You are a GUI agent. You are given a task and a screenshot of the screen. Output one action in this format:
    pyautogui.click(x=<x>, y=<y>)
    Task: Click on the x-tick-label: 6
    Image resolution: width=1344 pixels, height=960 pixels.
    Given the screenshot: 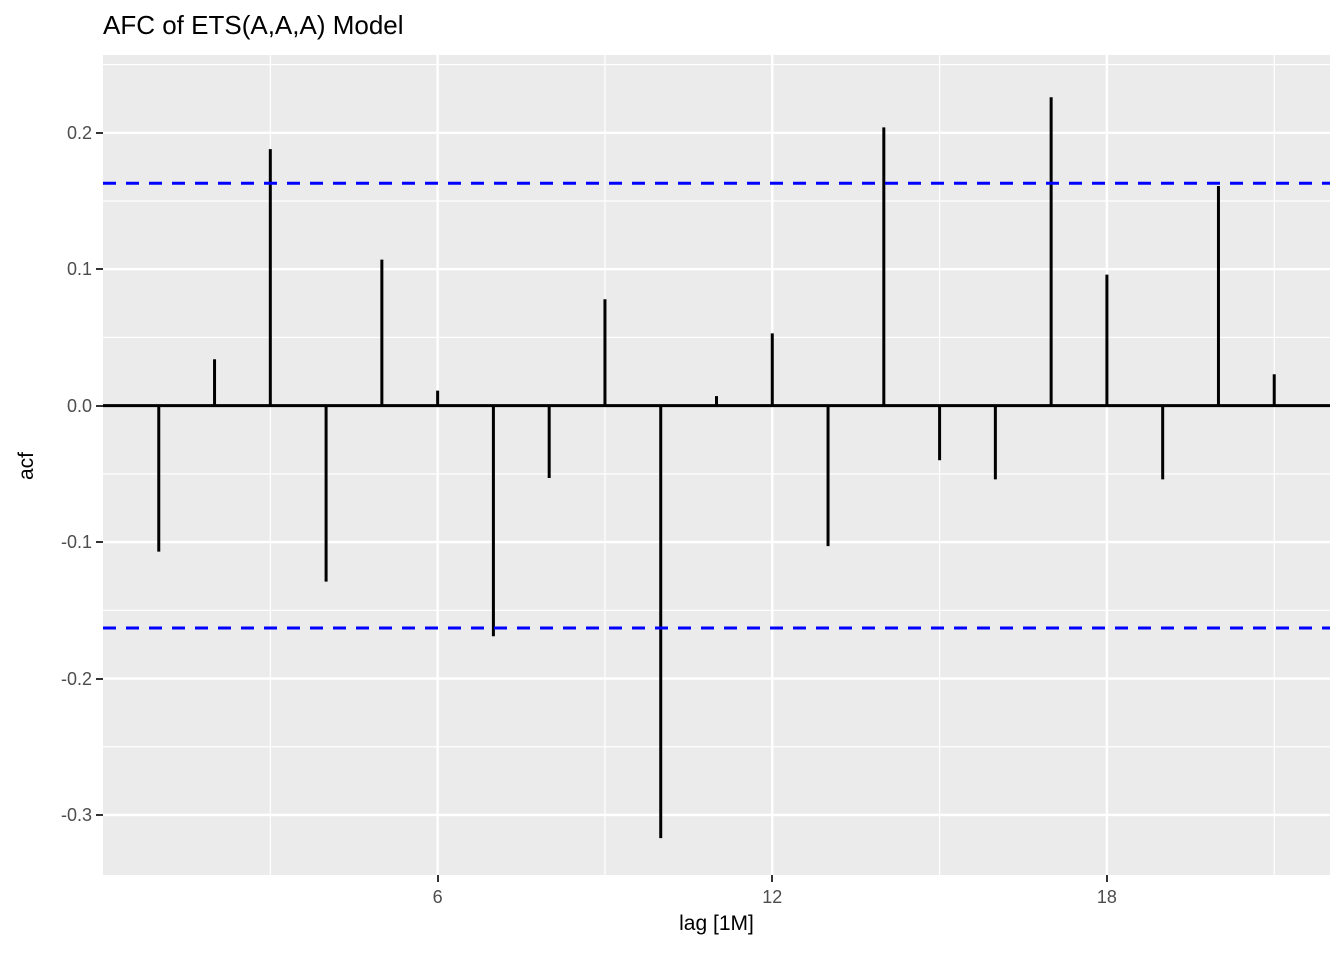 What is the action you would take?
    pyautogui.click(x=437, y=897)
    